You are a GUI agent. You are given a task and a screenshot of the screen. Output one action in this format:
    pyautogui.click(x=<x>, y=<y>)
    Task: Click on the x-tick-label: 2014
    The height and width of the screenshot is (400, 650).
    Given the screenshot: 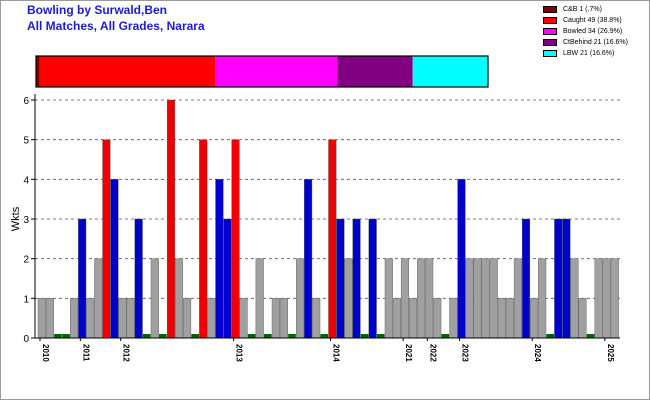 What is the action you would take?
    pyautogui.click(x=336, y=353)
    